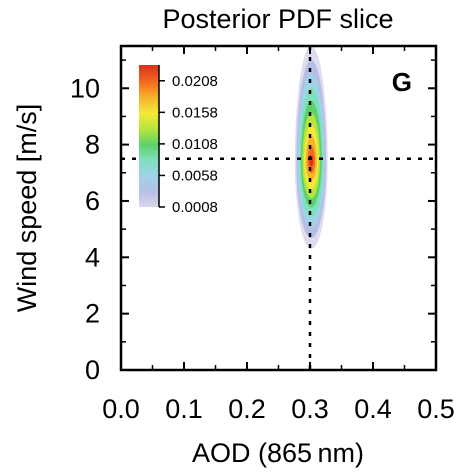 This screenshot has width=474, height=475. What do you see at coordinates (92, 314) in the screenshot?
I see `y-tick-label: 2` at bounding box center [92, 314].